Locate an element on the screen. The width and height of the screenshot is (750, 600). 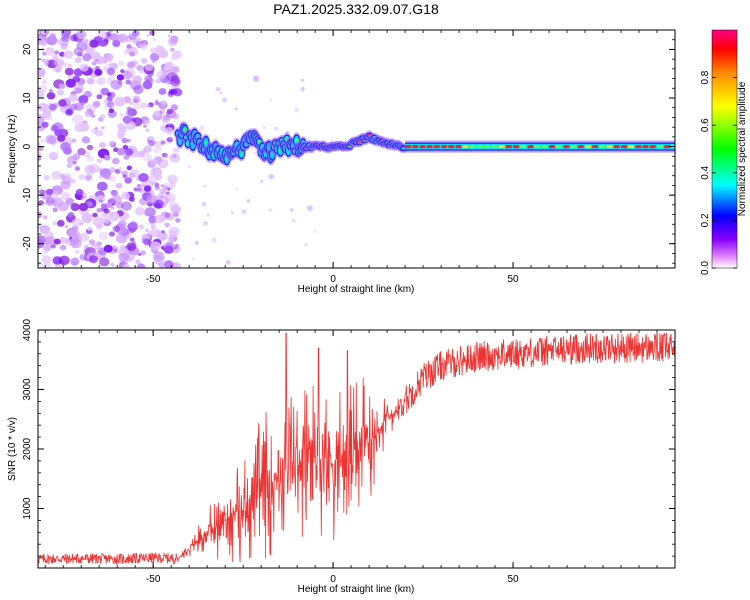
y-tick-label: 10 is located at coordinates (27, 98).